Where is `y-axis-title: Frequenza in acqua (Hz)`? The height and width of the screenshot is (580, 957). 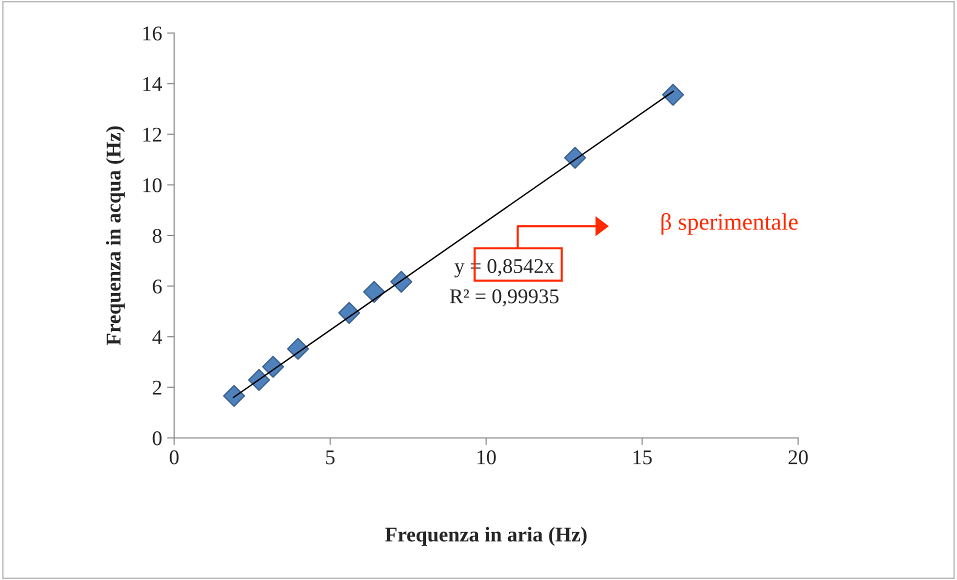 y-axis-title: Frequenza in acqua (Hz) is located at coordinates (115, 236).